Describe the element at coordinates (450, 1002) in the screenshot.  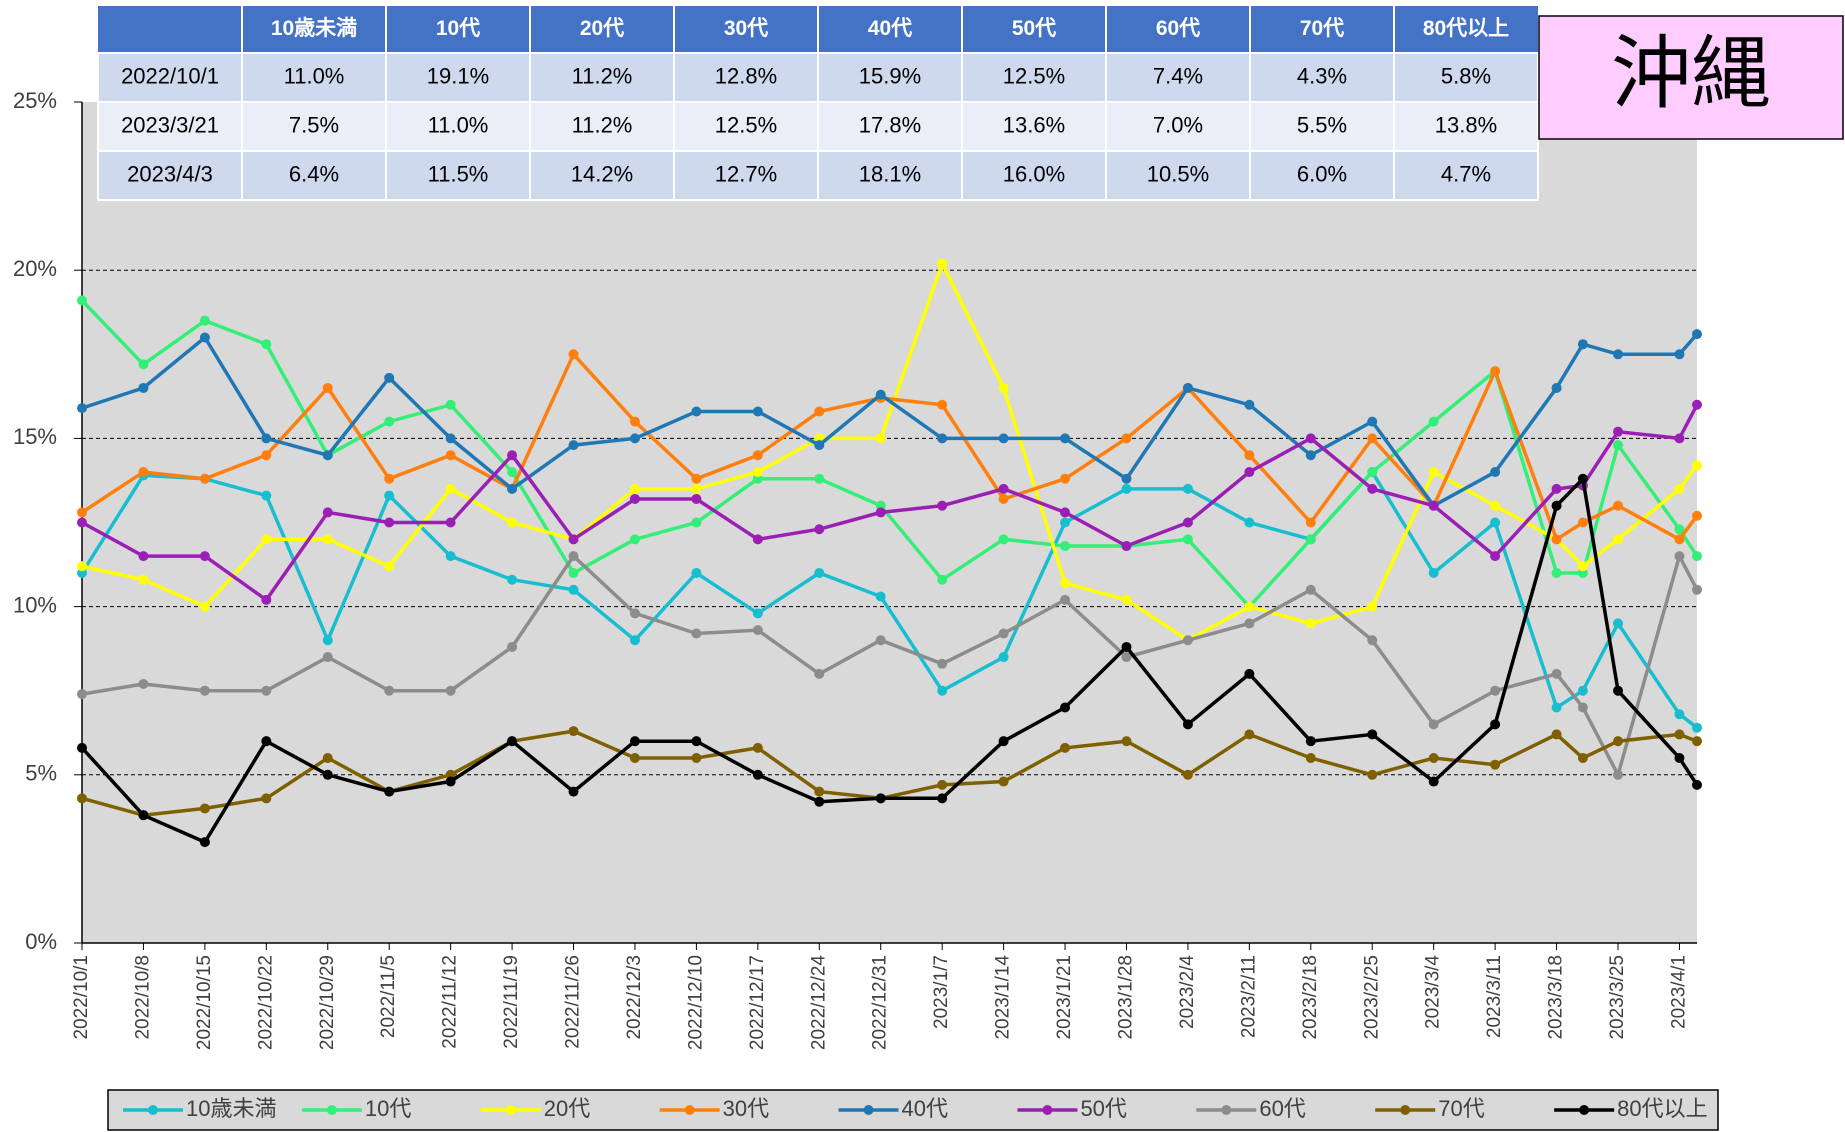
I see `x-tick-label: 2022/11/12` at that location.